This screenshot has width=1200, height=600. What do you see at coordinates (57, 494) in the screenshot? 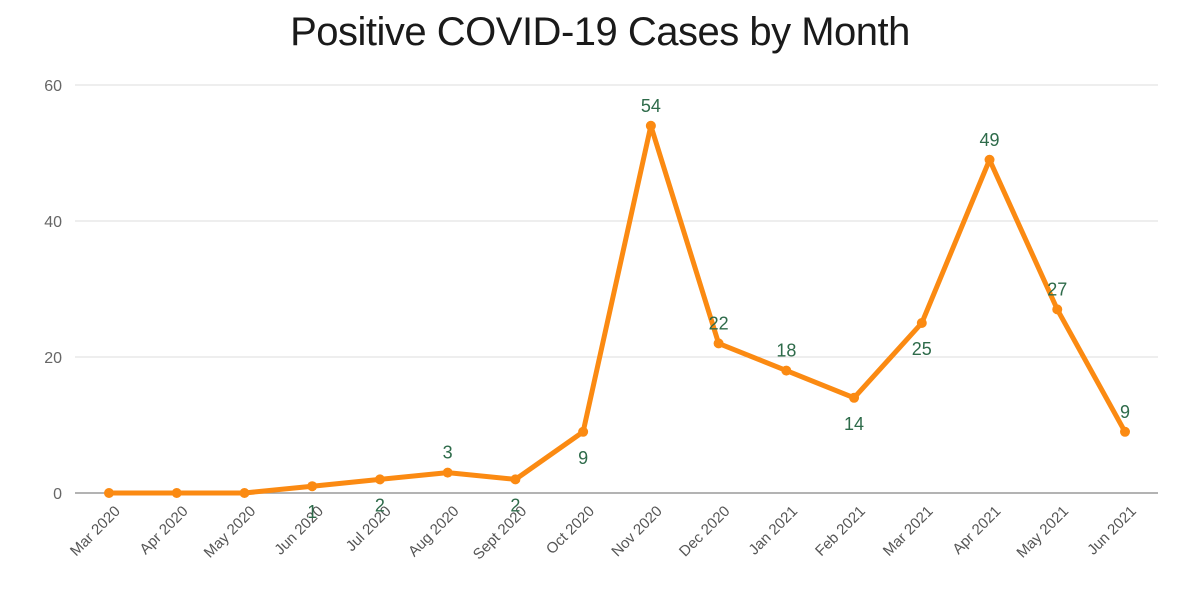
I see `y-tick-label: 0` at bounding box center [57, 494].